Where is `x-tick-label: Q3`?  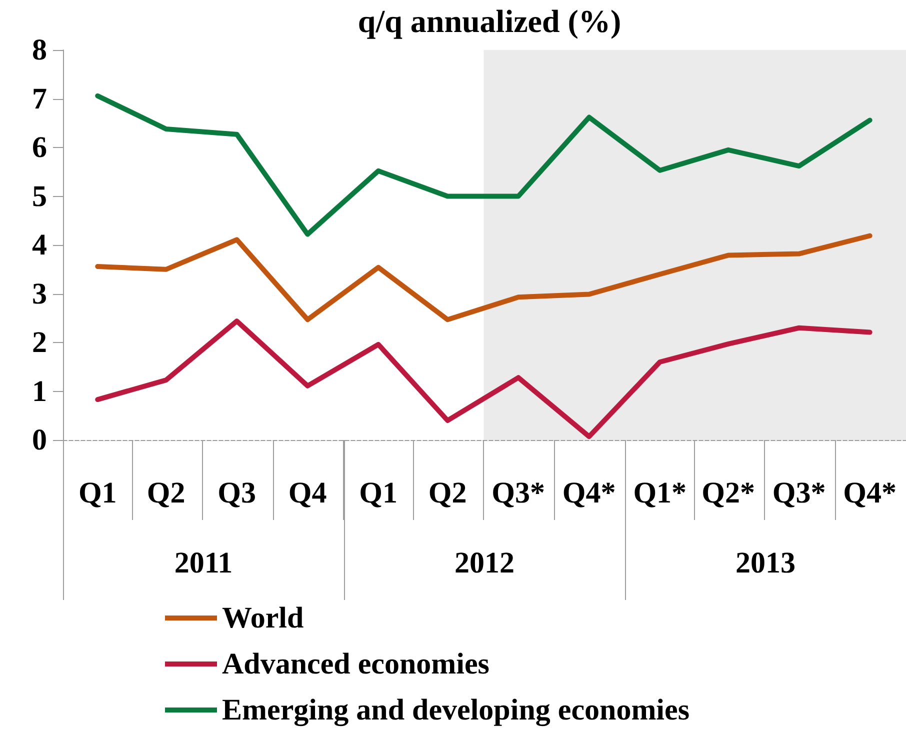 x-tick-label: Q3 is located at coordinates (237, 493).